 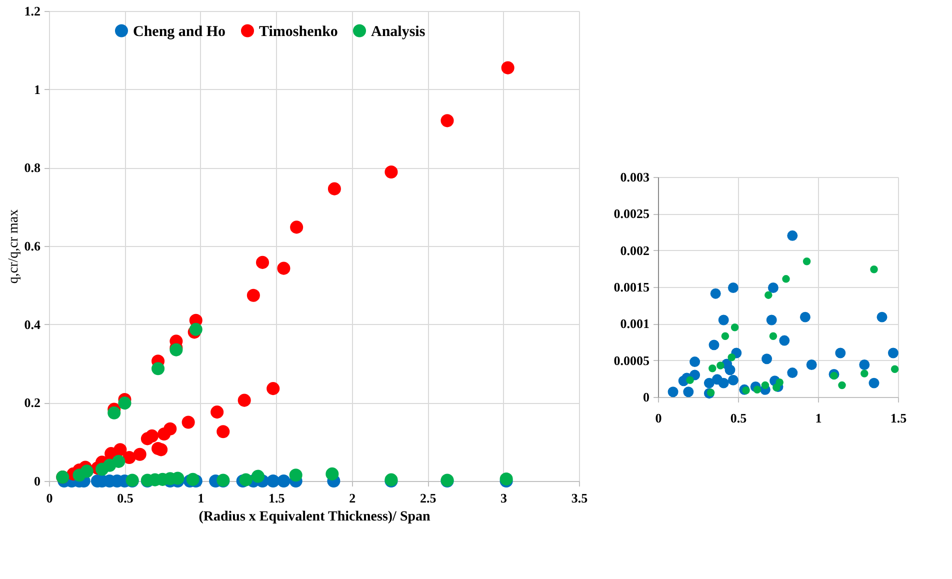 What do you see at coordinates (32, 402) in the screenshot?
I see `y-tick-label: 0.2` at bounding box center [32, 402].